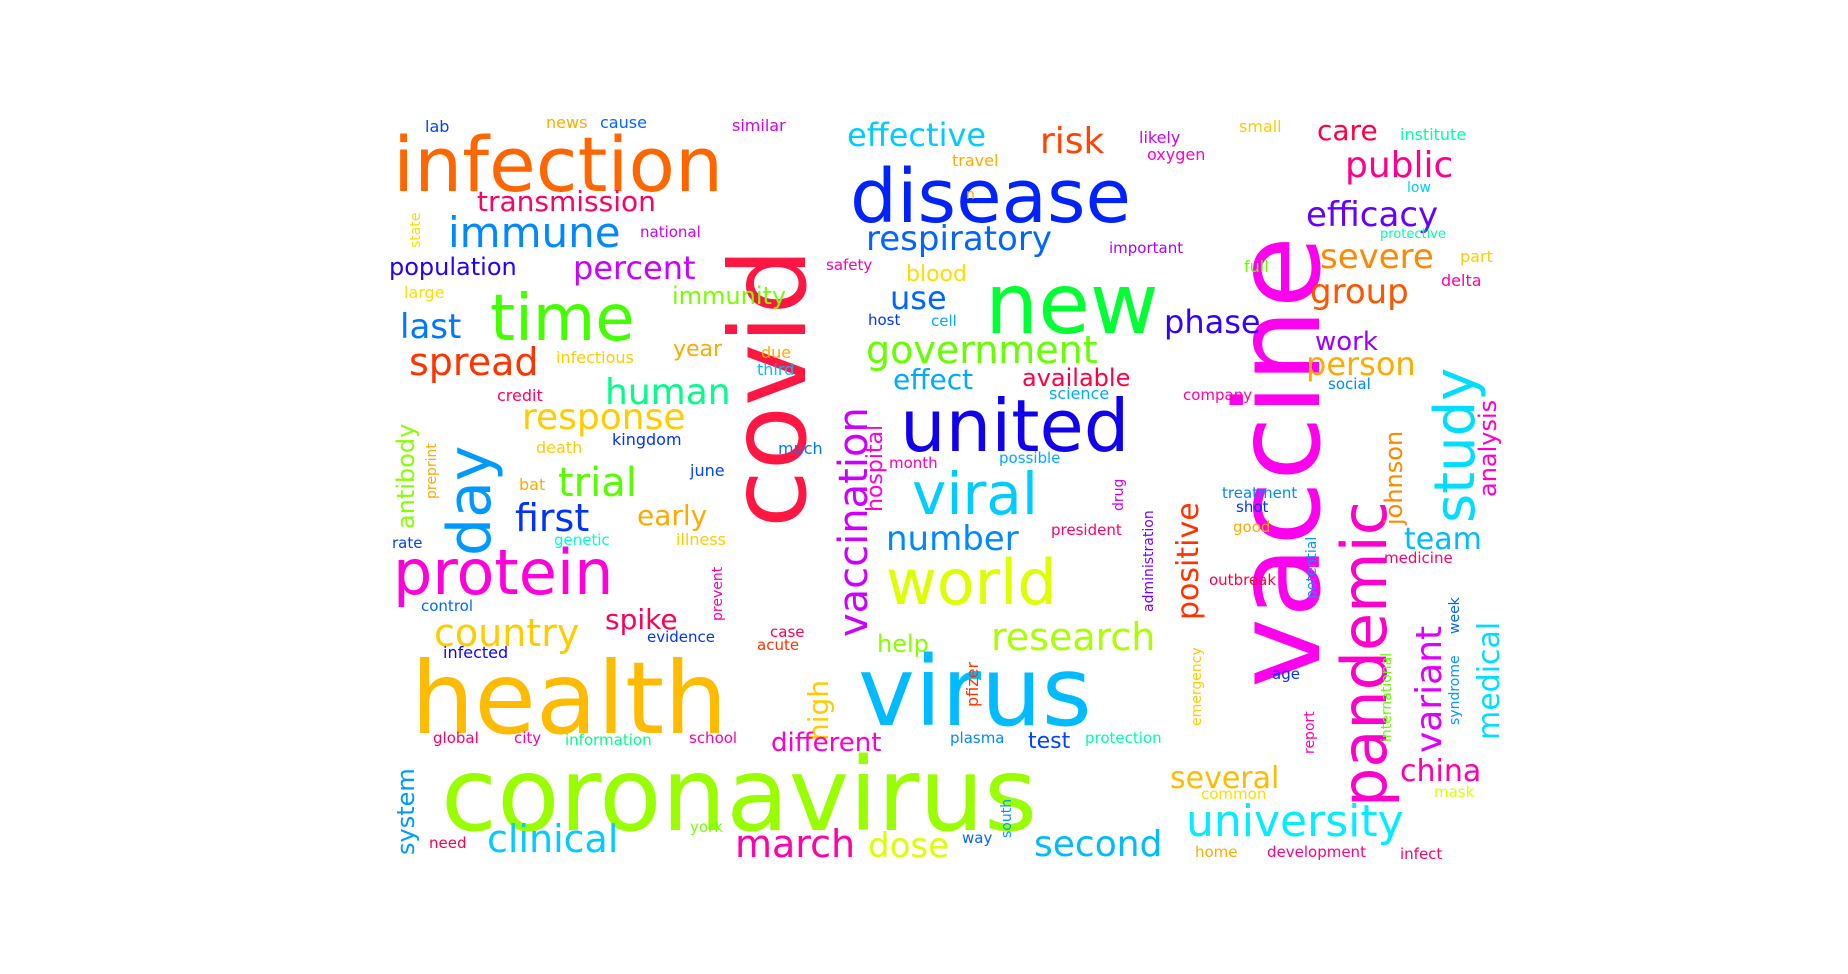 This screenshot has height=974, width=1848. I want to click on word-available: available, so click(1076, 378).